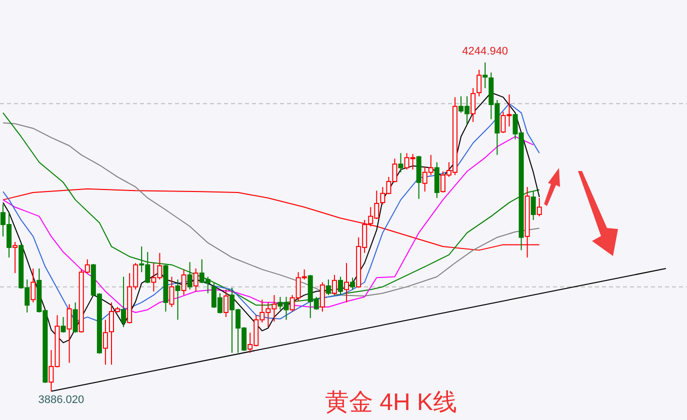  Describe the element at coordinates (61, 400) in the screenshot. I see `annotation: 3886.020` at that location.